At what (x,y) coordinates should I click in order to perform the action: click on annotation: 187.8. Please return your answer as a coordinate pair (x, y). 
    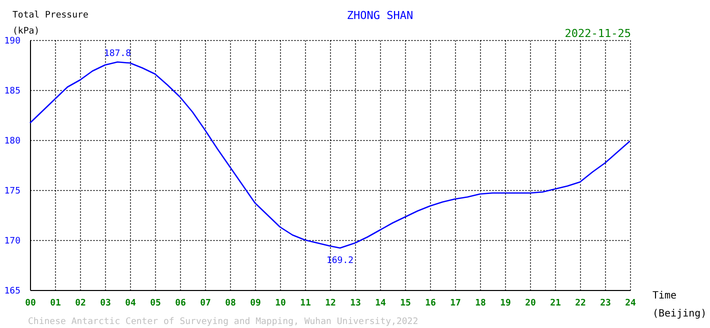
    Looking at the image, I should click on (118, 54).